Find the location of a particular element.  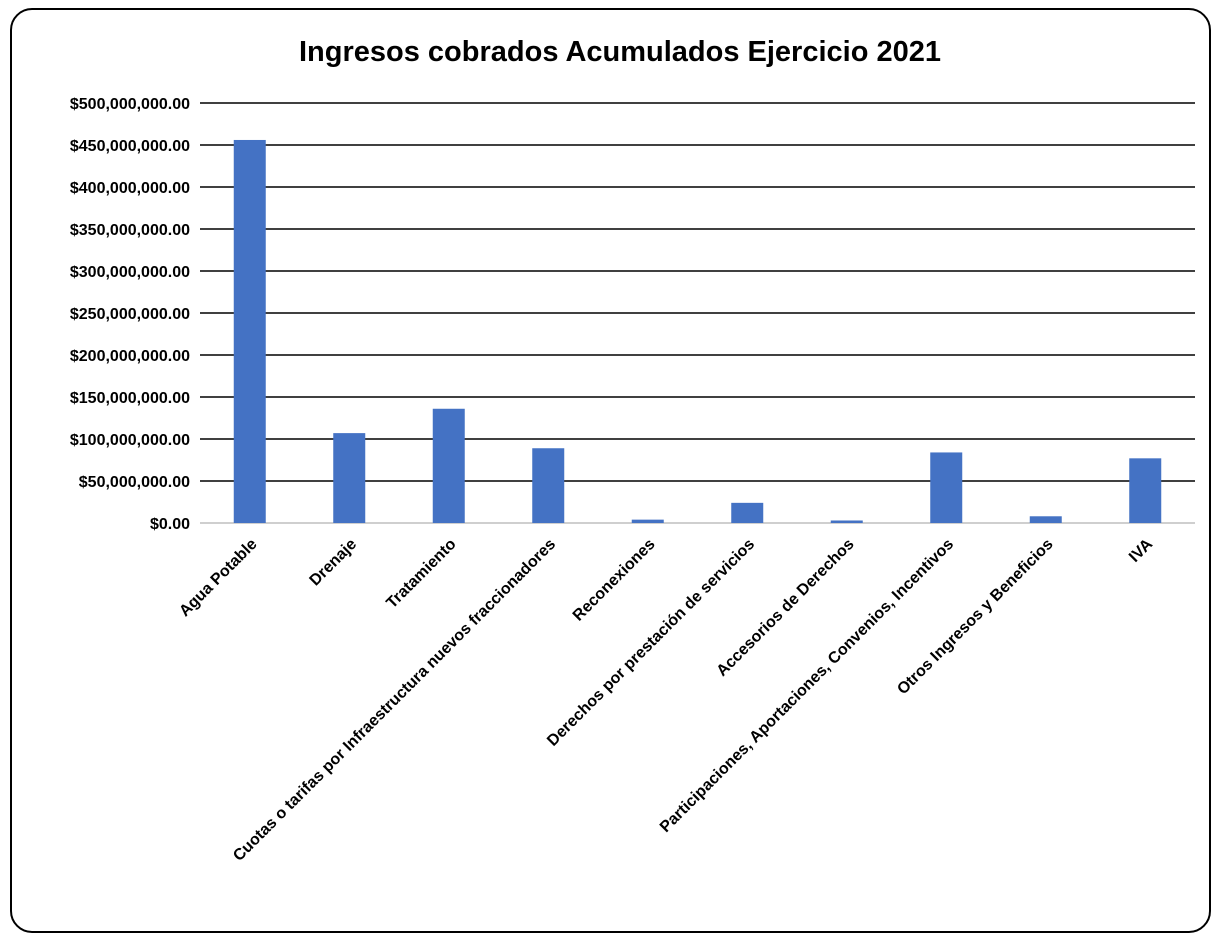

y-tick-label: $400,000,000.00 is located at coordinates (130, 188).